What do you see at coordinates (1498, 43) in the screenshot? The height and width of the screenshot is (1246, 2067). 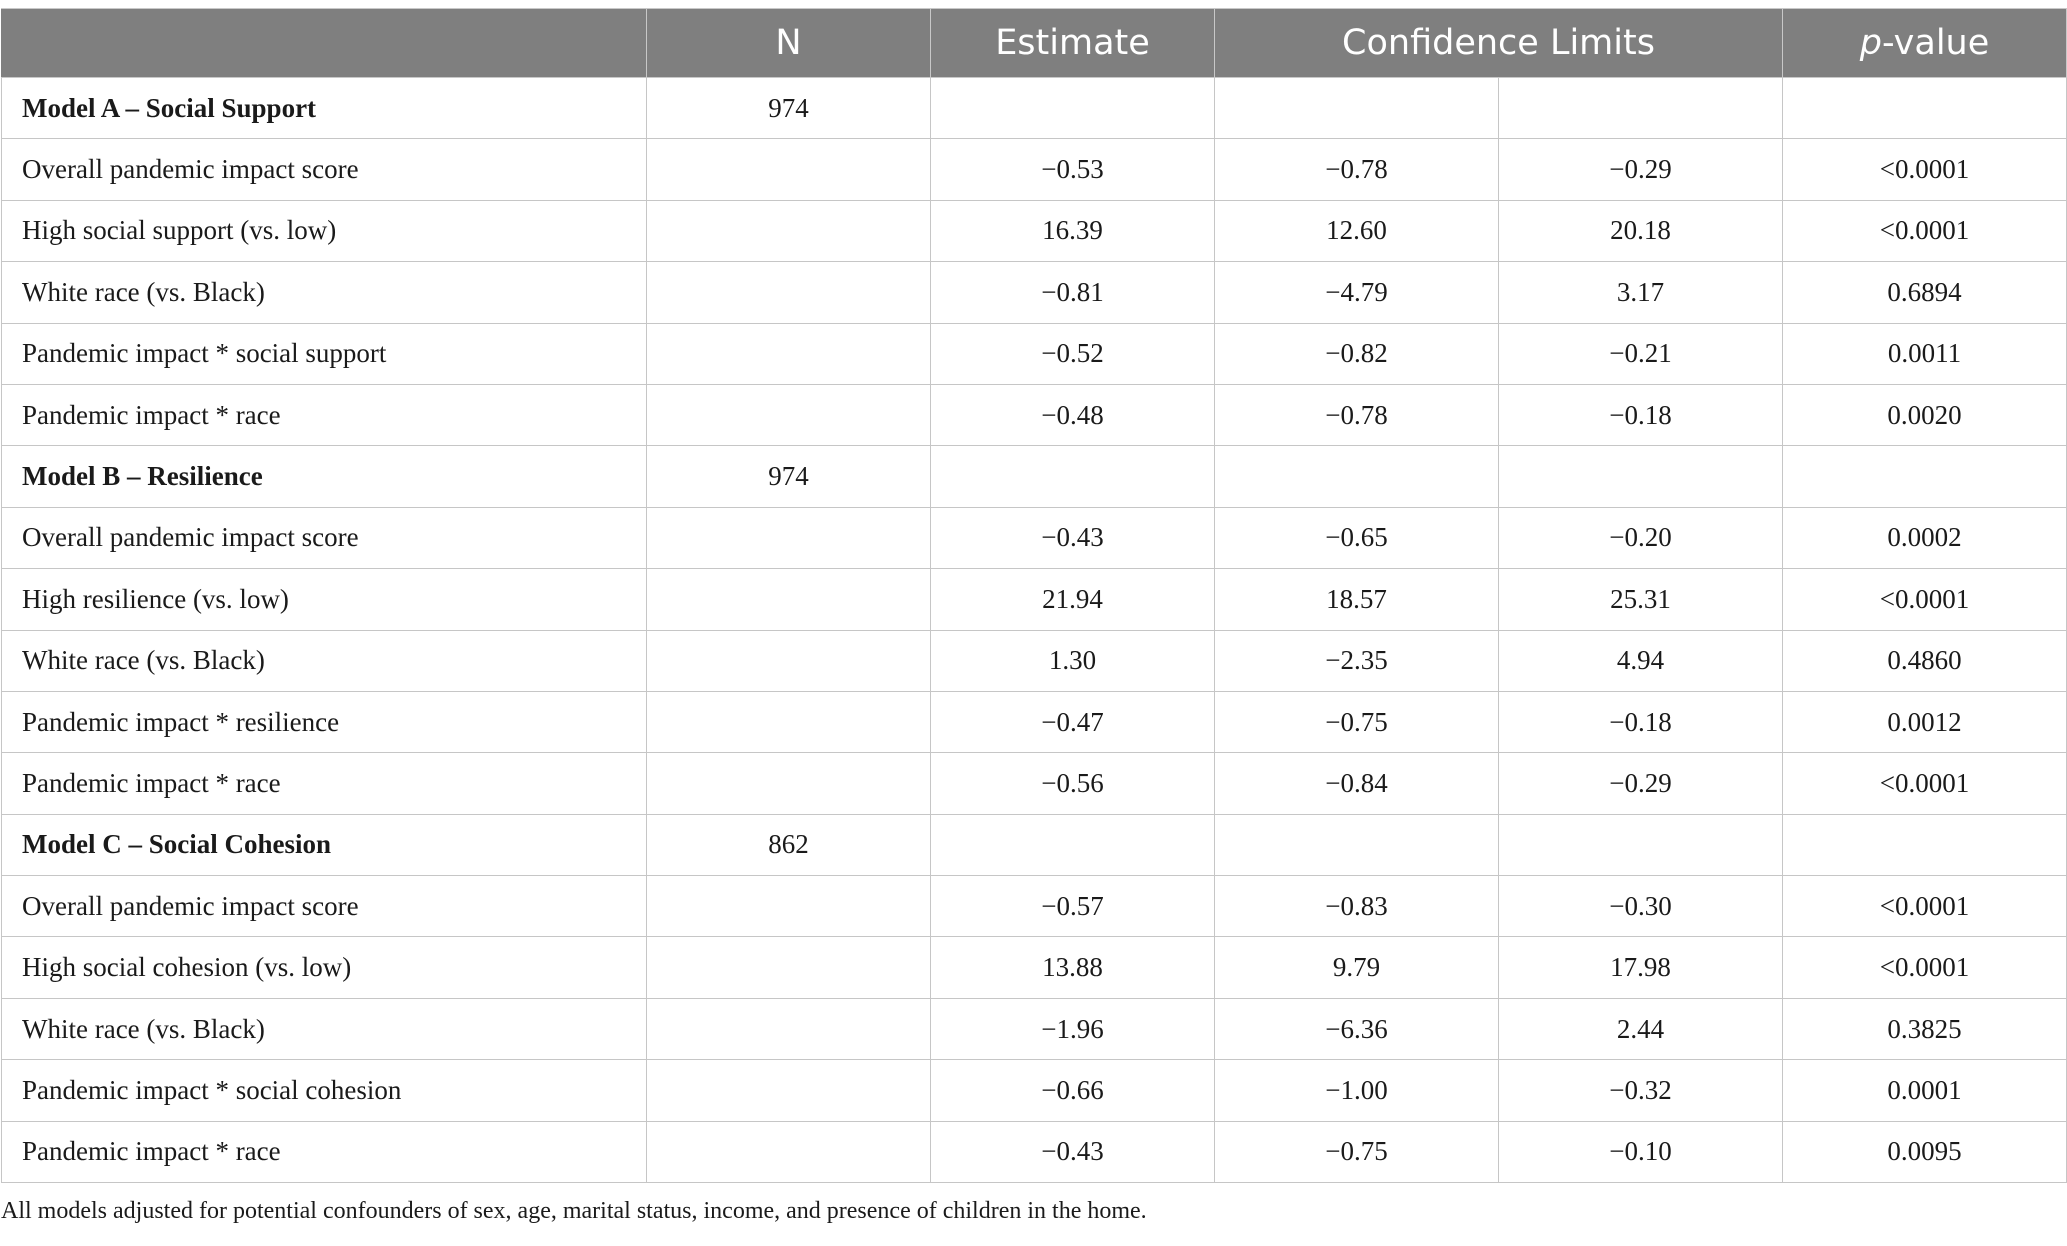 I see `header-confidence-limits: Confidence Limits` at bounding box center [1498, 43].